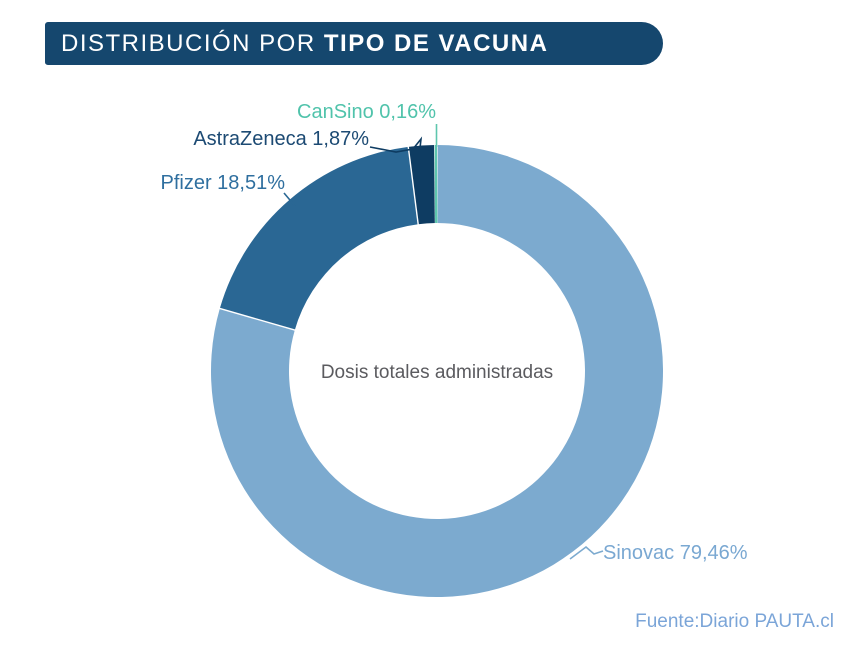  I want to click on slice-separators, so click(328, 238).